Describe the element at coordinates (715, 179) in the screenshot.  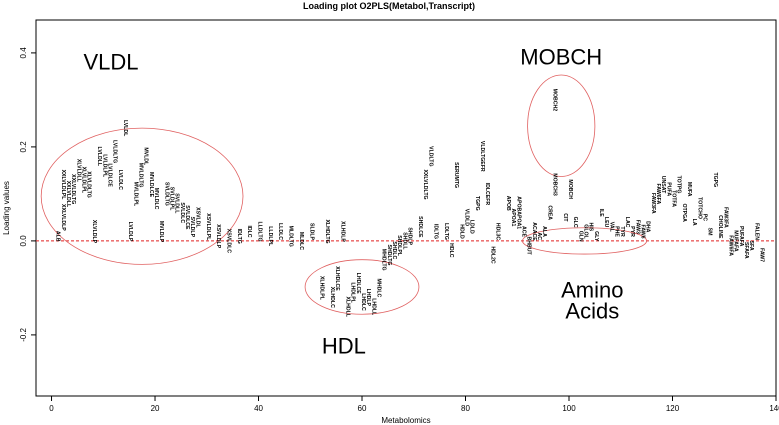
I see `point-label: TGPG` at that location.